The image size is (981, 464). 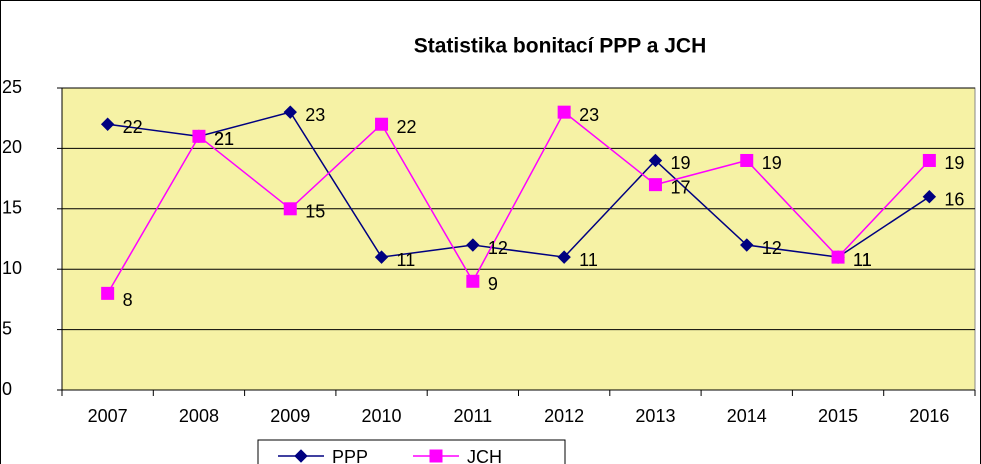 What do you see at coordinates (12, 208) in the screenshot?
I see `y-tick-label: 15` at bounding box center [12, 208].